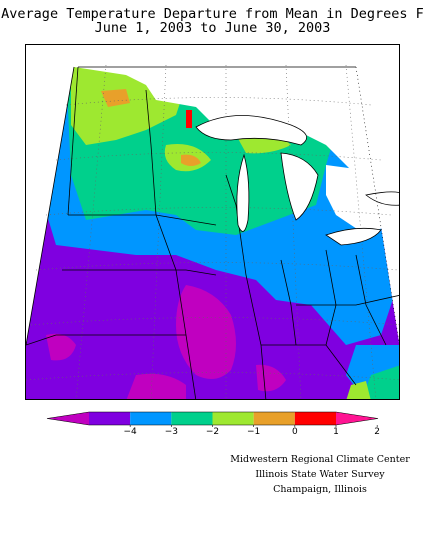  I want to click on color-scale-legend, so click(212, 419).